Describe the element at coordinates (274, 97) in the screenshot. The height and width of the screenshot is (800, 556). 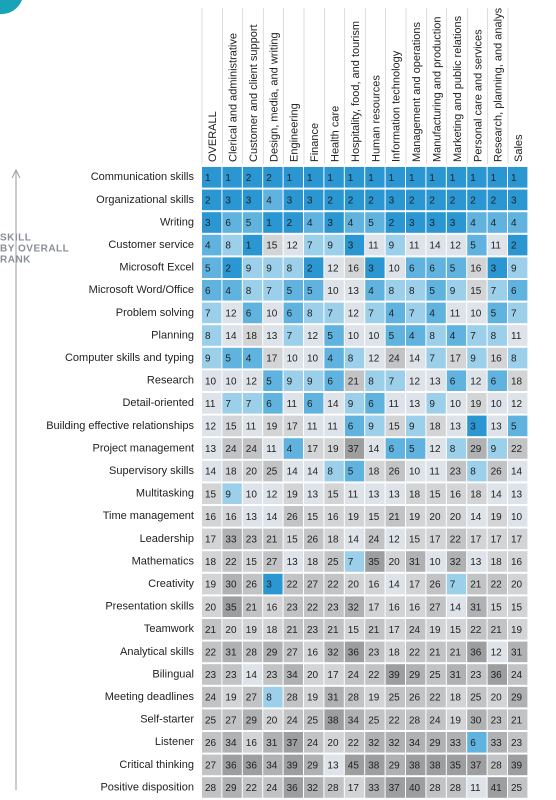
I see `column-header: Design, media, and writing` at that location.